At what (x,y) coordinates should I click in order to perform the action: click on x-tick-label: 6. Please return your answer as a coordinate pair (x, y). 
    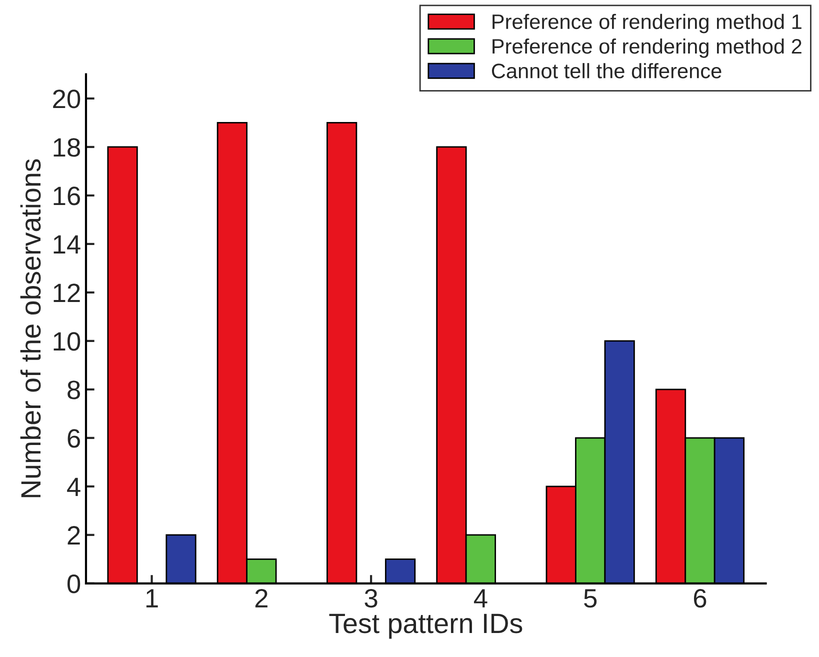
    Looking at the image, I should click on (700, 598).